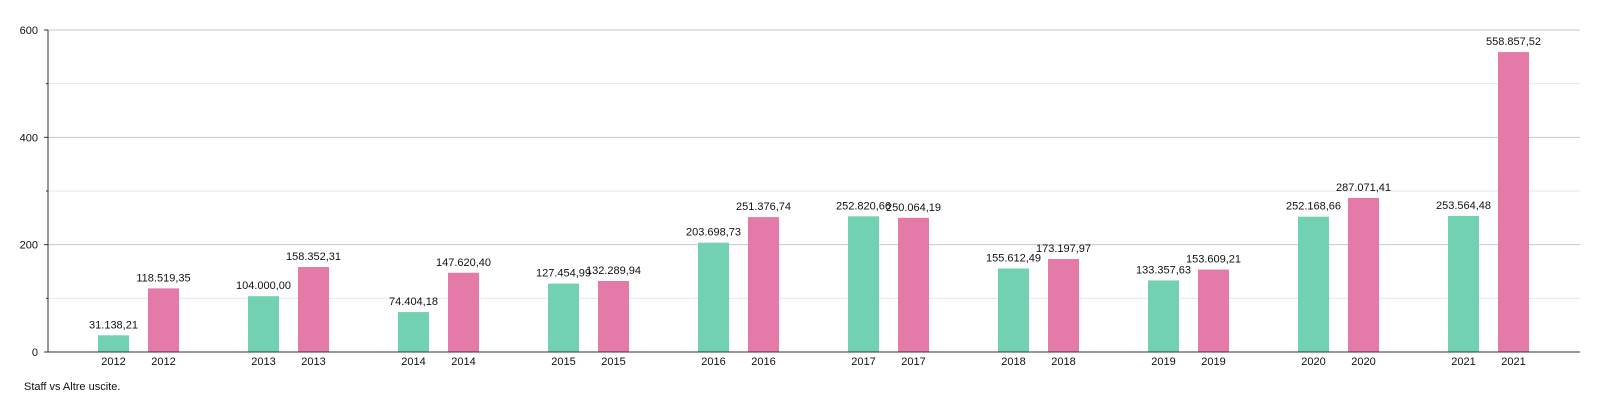 This screenshot has height=400, width=1600. What do you see at coordinates (113, 362) in the screenshot?
I see `x-tick-label-staff-2012: 2012` at bounding box center [113, 362].